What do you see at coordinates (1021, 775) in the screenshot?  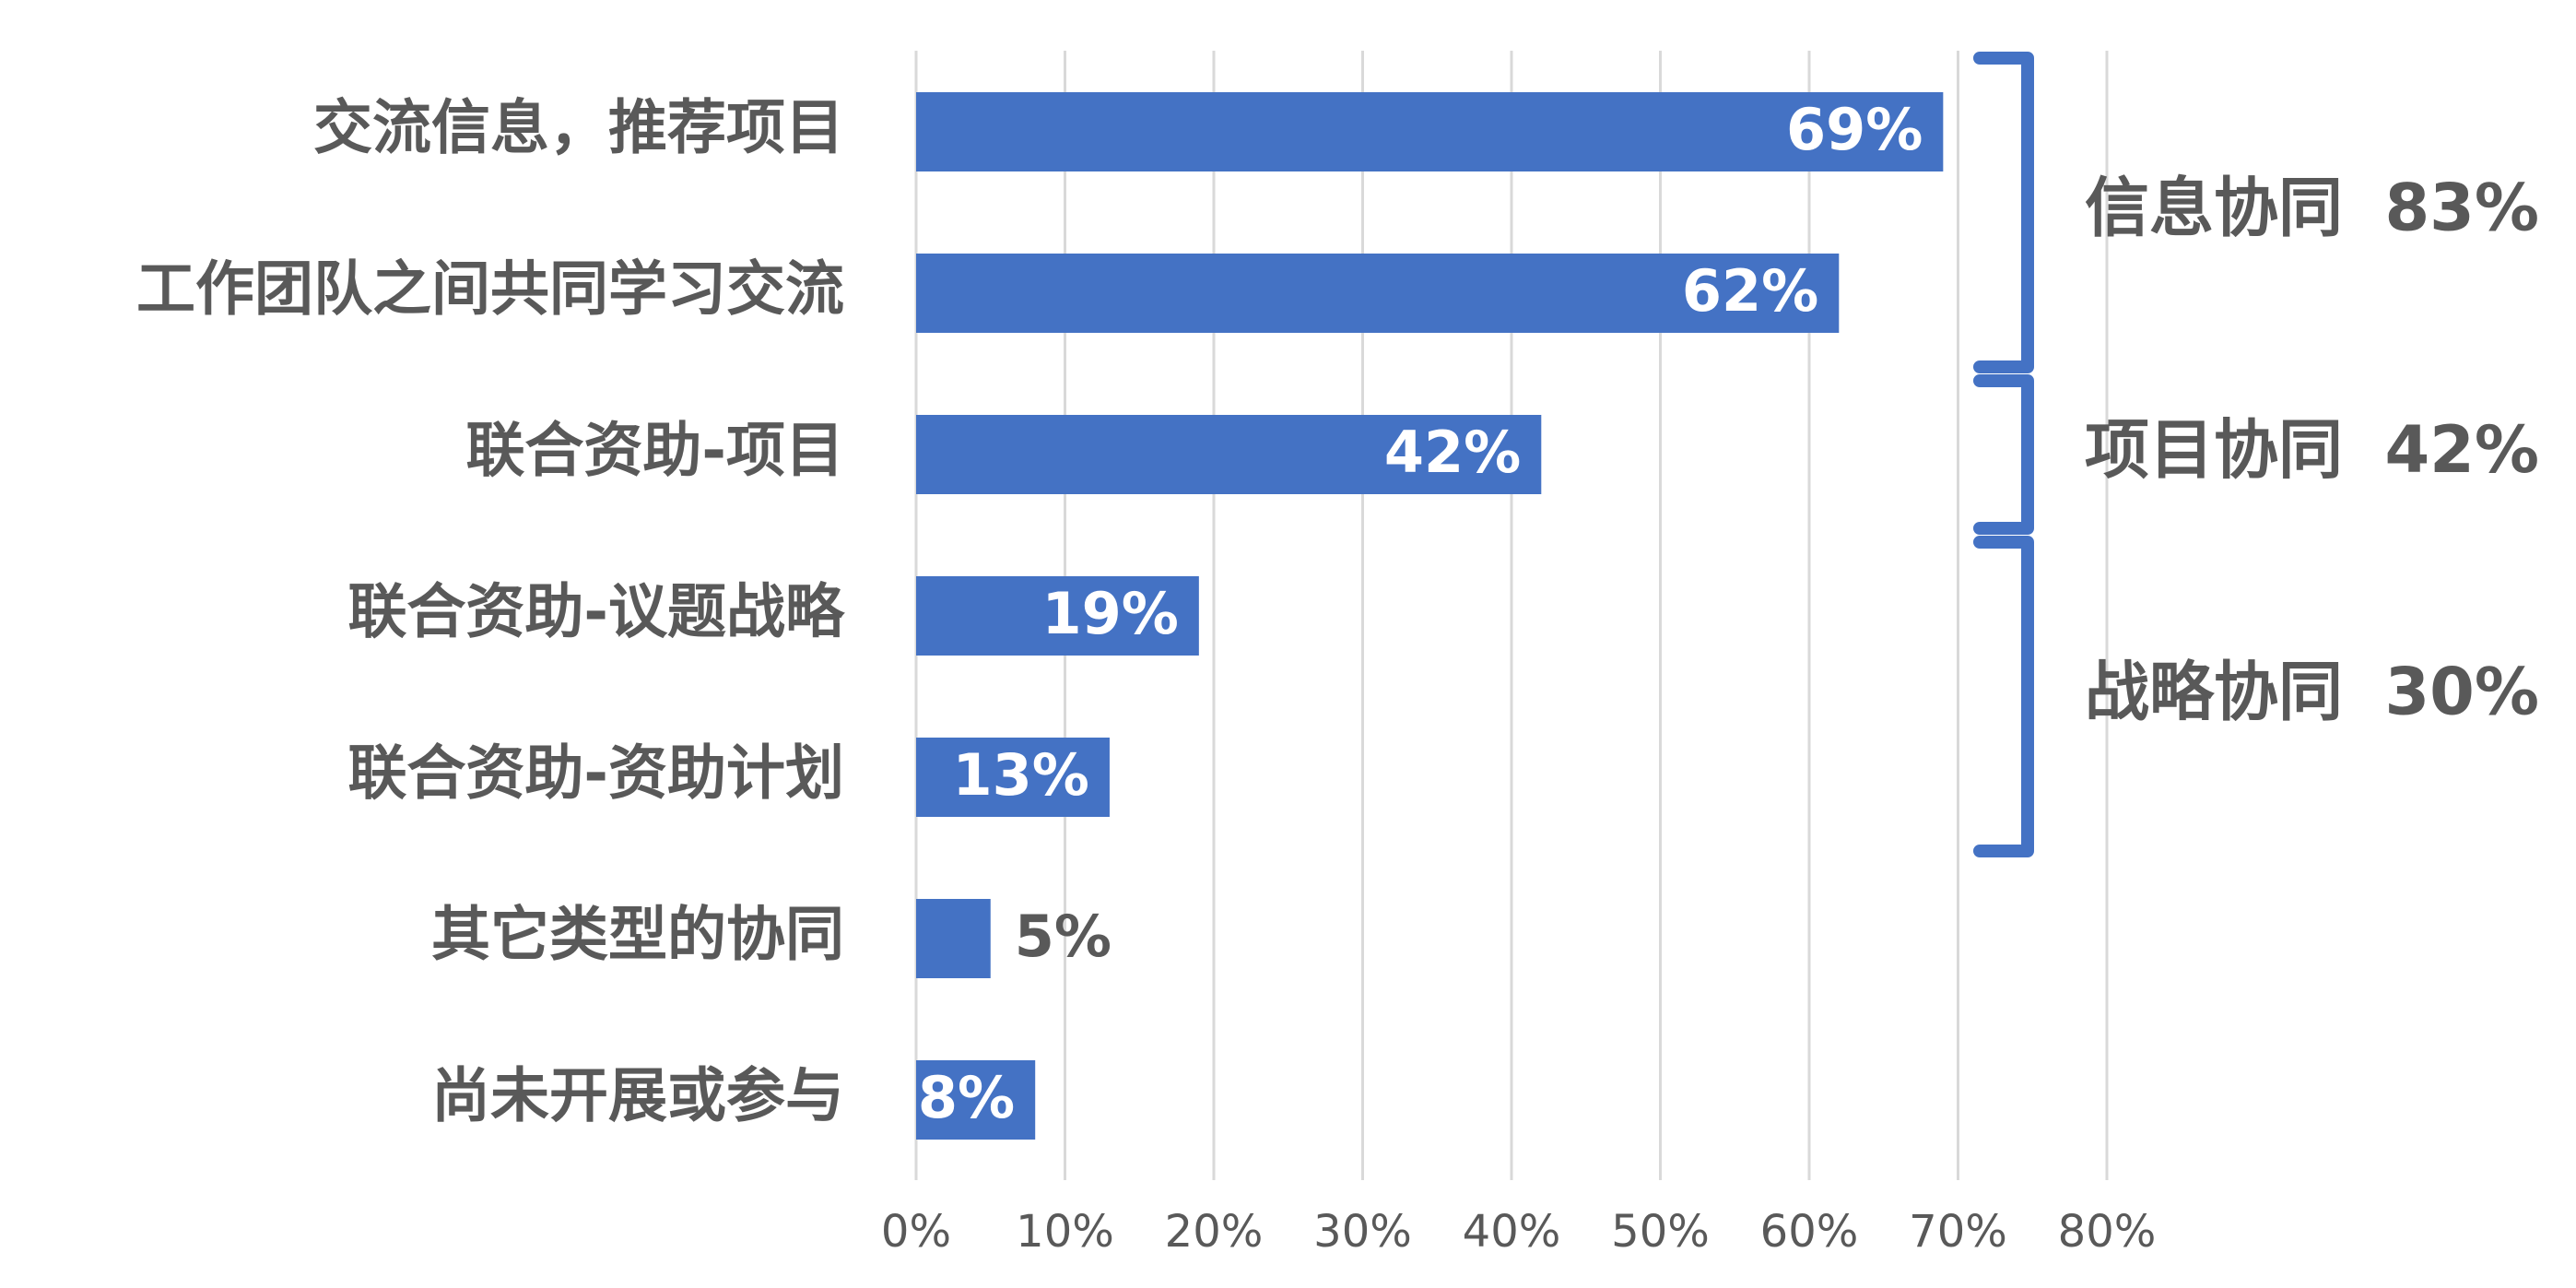 I see `value-label: 13%` at bounding box center [1021, 775].